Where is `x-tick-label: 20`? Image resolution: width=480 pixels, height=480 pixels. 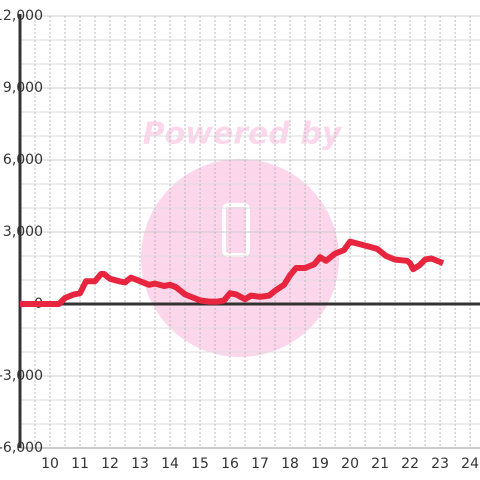 x-tick-label: 20 is located at coordinates (350, 464).